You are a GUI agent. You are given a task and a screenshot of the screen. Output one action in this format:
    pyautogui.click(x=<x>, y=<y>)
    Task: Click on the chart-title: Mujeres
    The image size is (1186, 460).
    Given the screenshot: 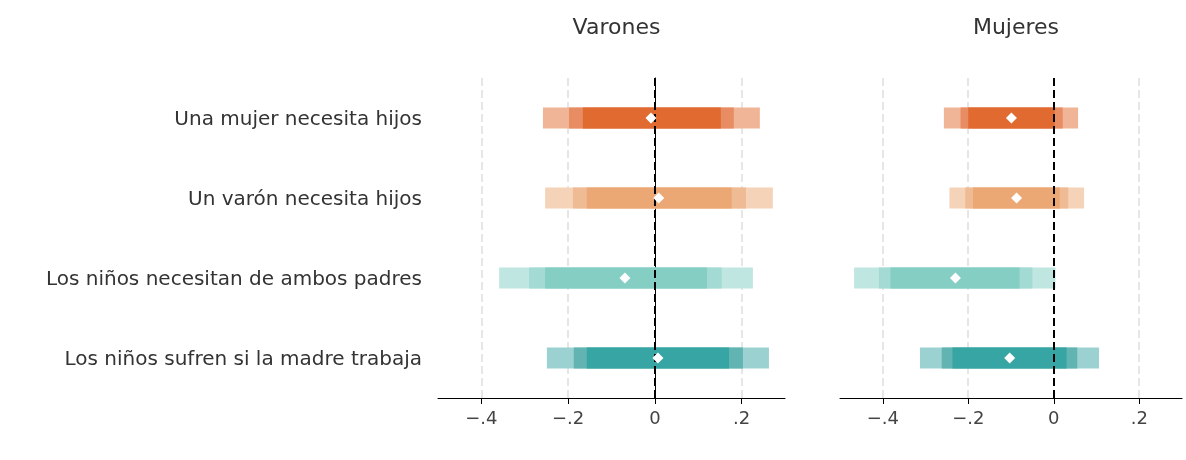 What is the action you would take?
    pyautogui.click(x=1016, y=26)
    